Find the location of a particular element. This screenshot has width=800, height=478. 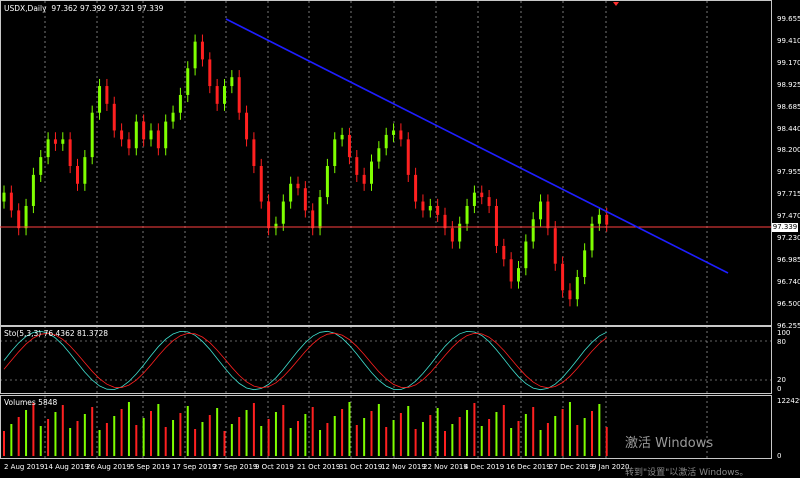

stoch-signal-line is located at coordinates (305, 360).